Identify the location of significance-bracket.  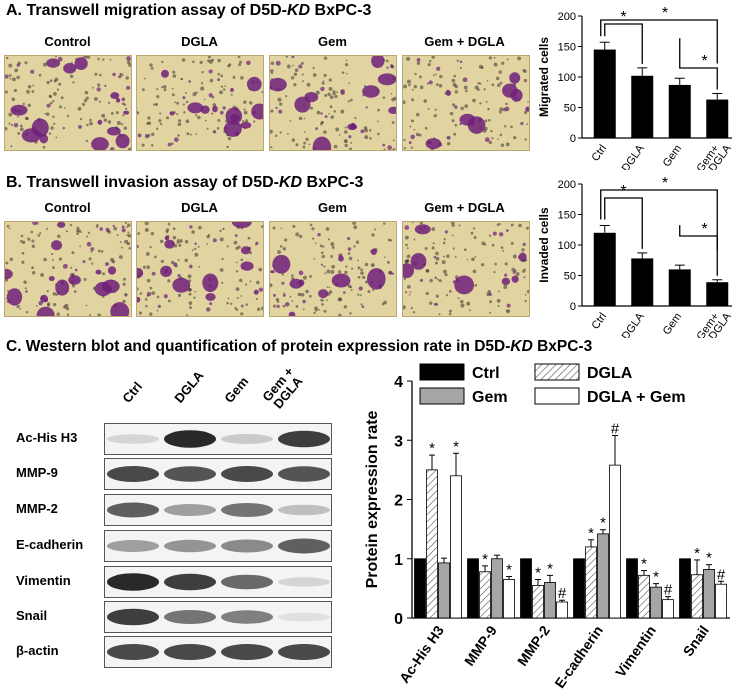
(623, 43).